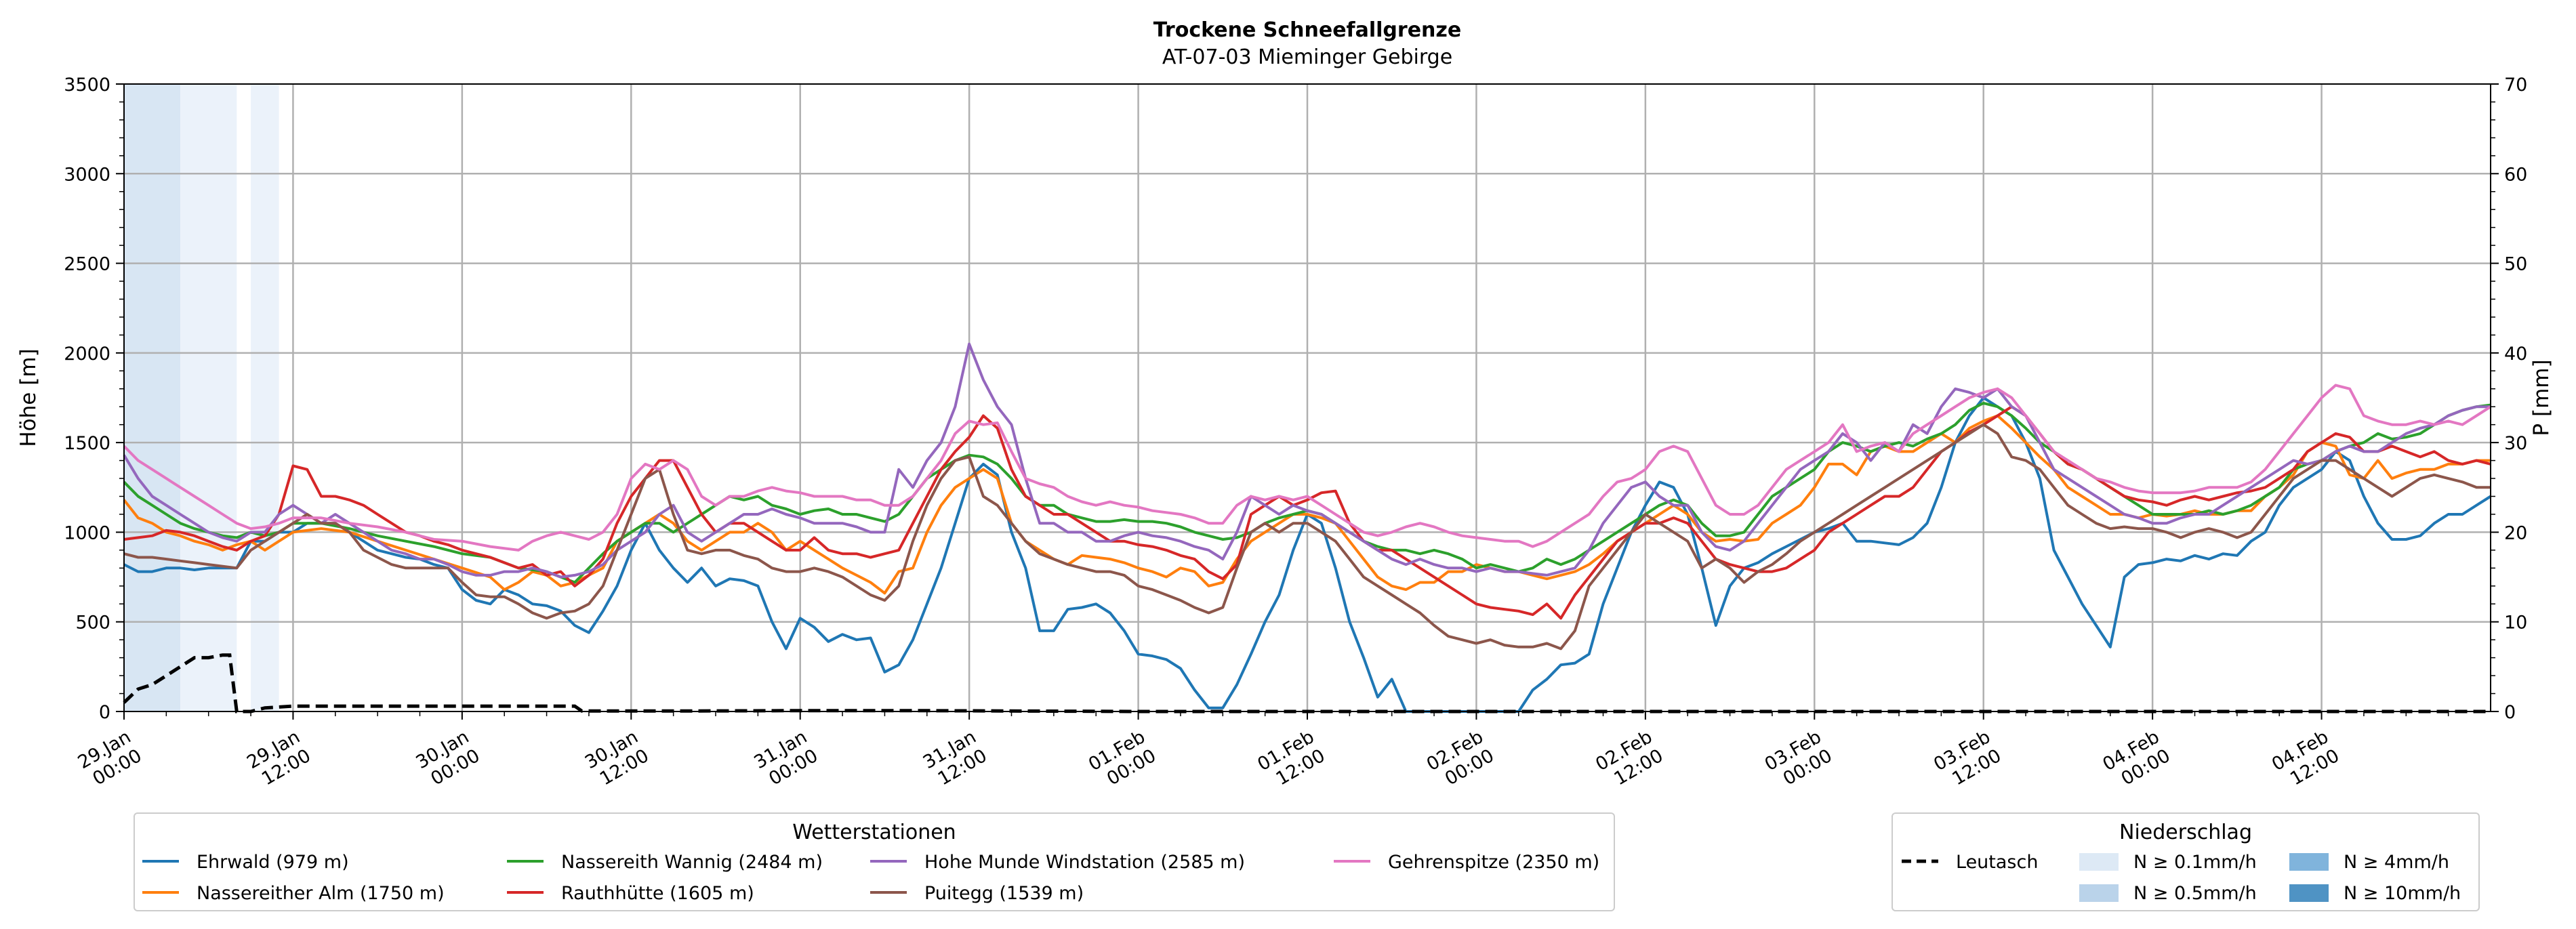 Image resolution: width=2576 pixels, height=929 pixels. What do you see at coordinates (87, 354) in the screenshot?
I see `y-tick-label: 2000` at bounding box center [87, 354].